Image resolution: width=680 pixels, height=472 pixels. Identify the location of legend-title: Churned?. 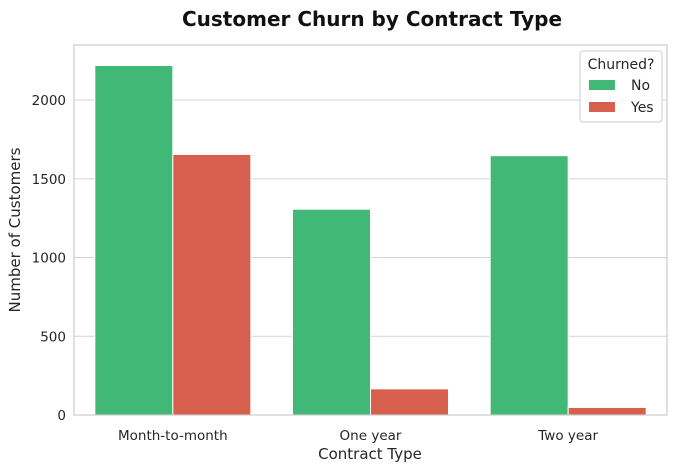
(621, 65).